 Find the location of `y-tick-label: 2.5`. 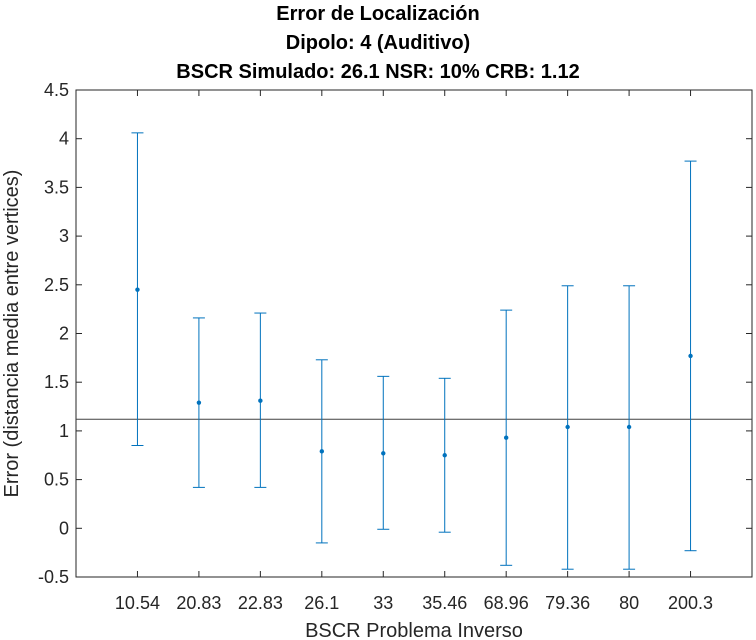

y-tick-label: 2.5 is located at coordinates (56, 285).